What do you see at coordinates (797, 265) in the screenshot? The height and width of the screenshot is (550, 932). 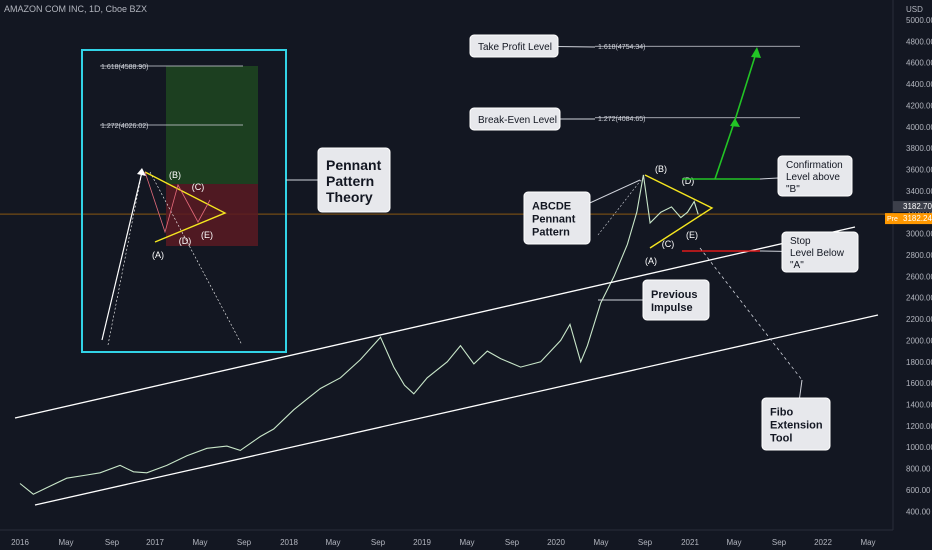 I see `stop-callout-text: "A"` at bounding box center [797, 265].